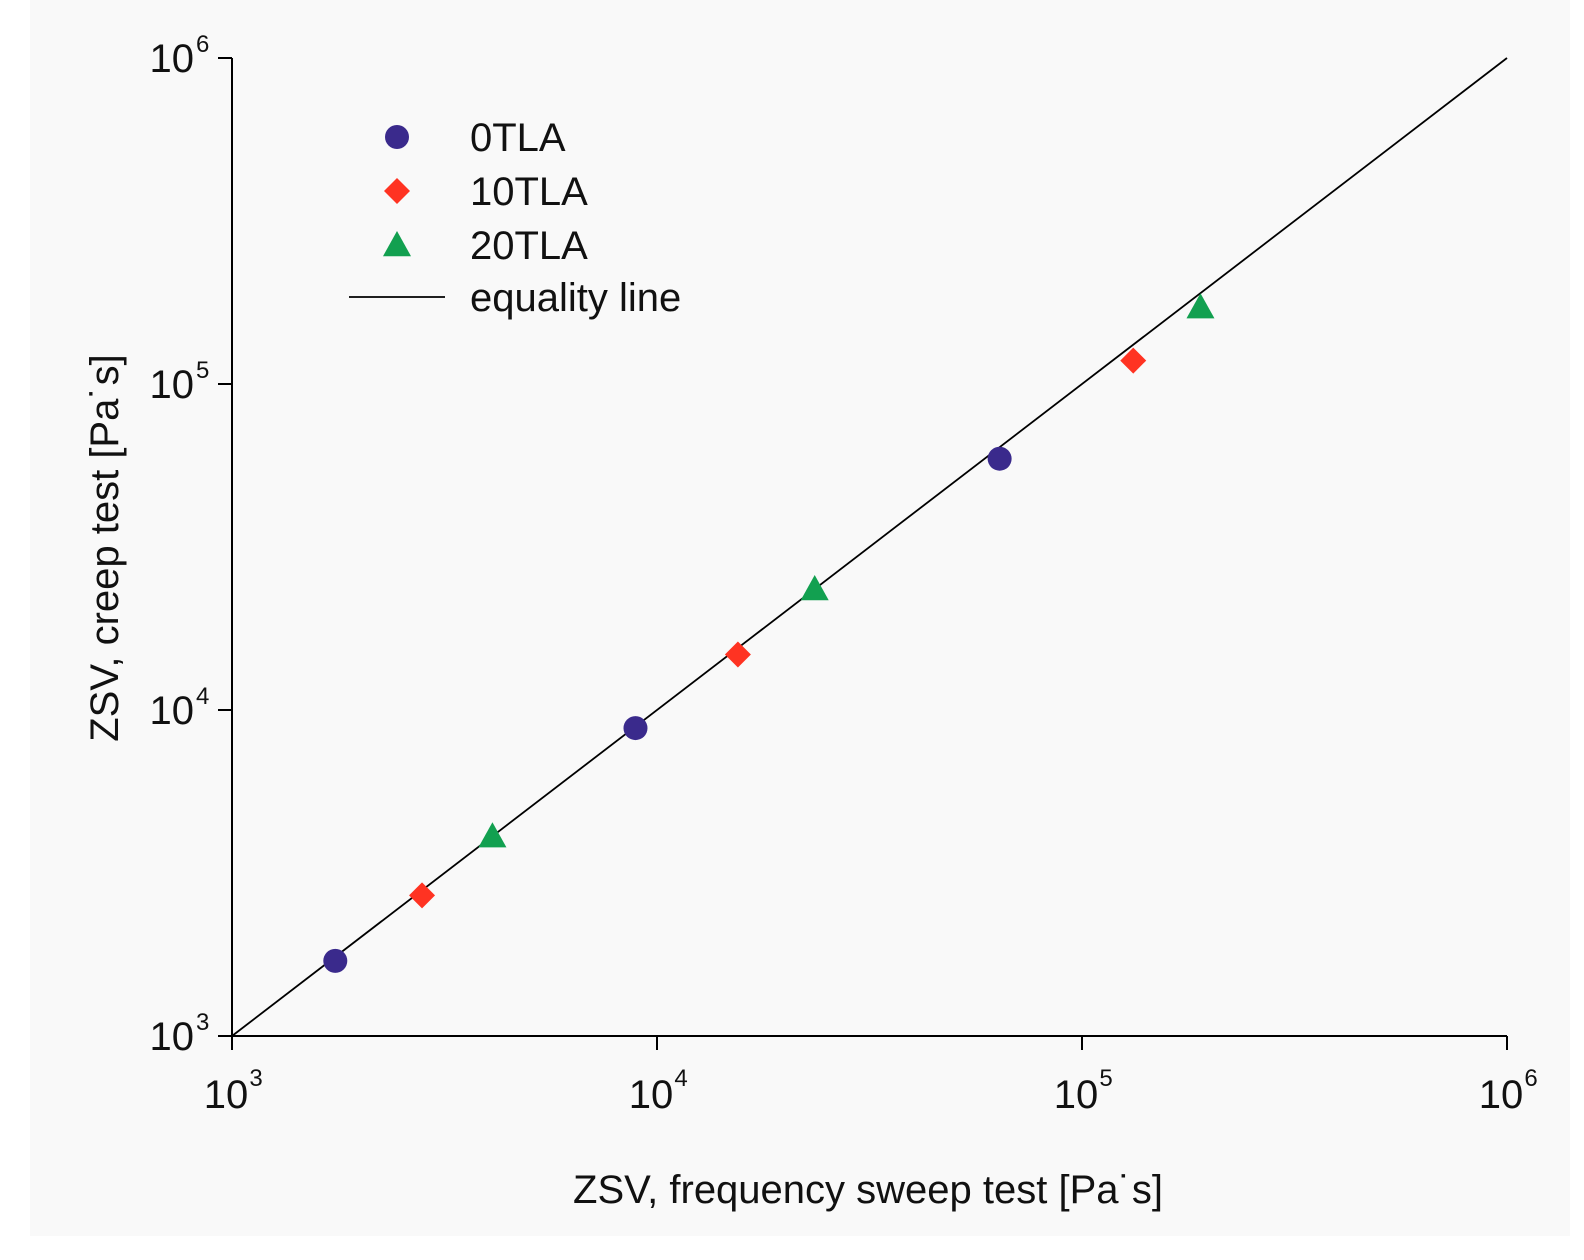 Image resolution: width=1584 pixels, height=1260 pixels. Describe the element at coordinates (868, 1190) in the screenshot. I see `x-axis-label: ZSV, frequency sweep test [Pa˙s]` at that location.